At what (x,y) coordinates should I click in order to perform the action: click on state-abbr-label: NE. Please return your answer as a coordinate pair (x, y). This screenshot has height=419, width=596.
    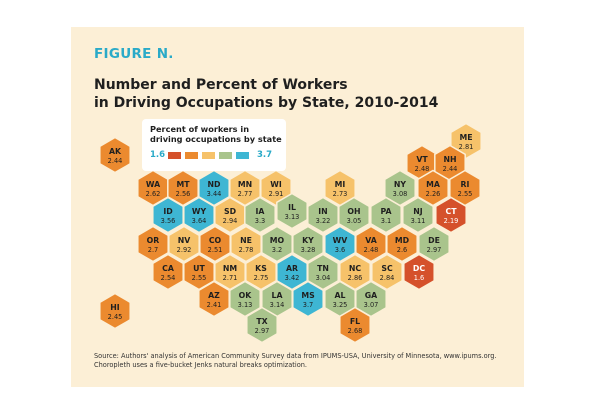
    Looking at the image, I should click on (246, 240).